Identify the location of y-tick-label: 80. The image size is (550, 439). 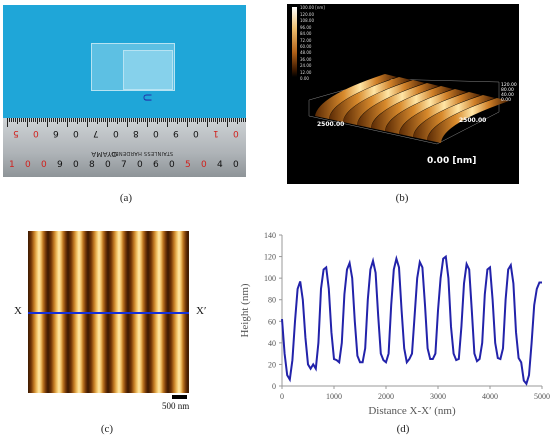
(272, 300).